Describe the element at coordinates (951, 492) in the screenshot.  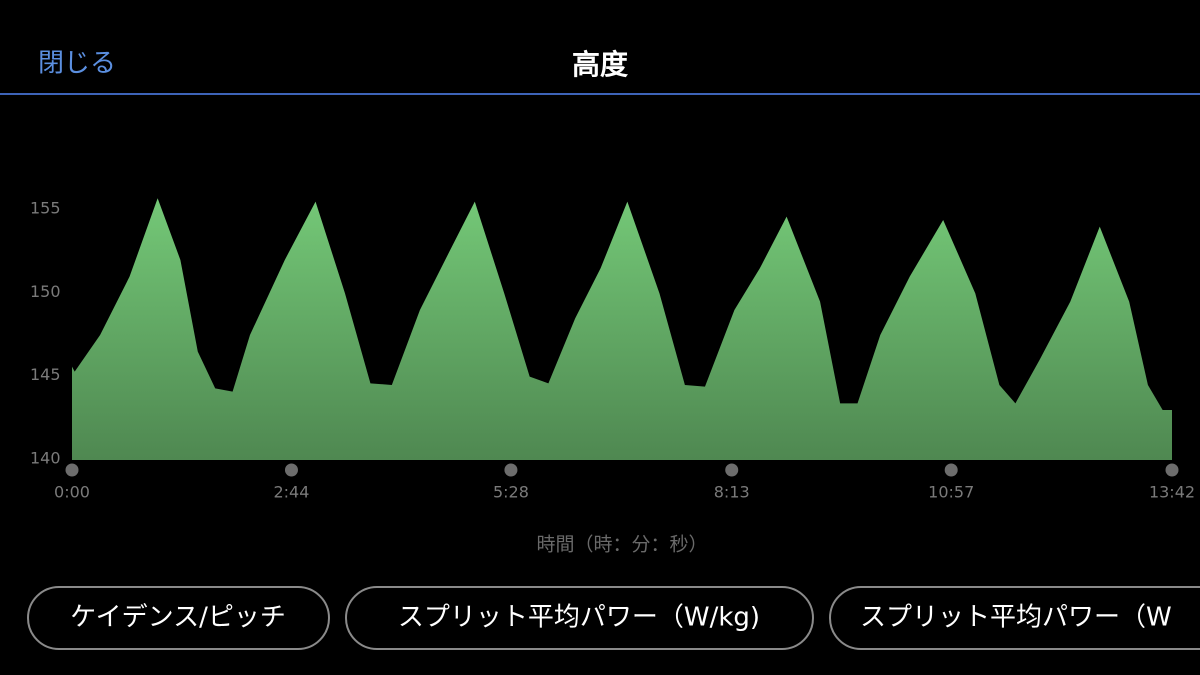
I see `x-tick-label: 10:57` at that location.